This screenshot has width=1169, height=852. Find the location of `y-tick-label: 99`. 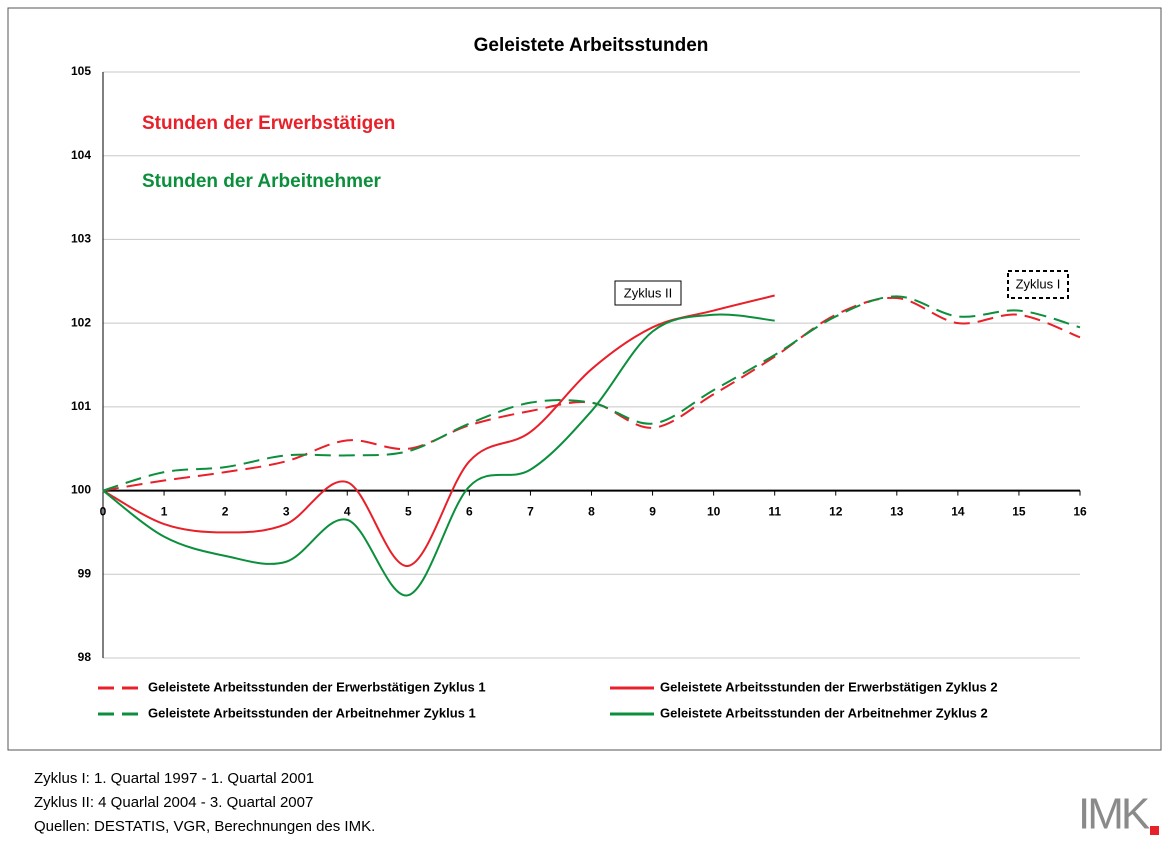

y-tick-label: 99 is located at coordinates (85, 573).